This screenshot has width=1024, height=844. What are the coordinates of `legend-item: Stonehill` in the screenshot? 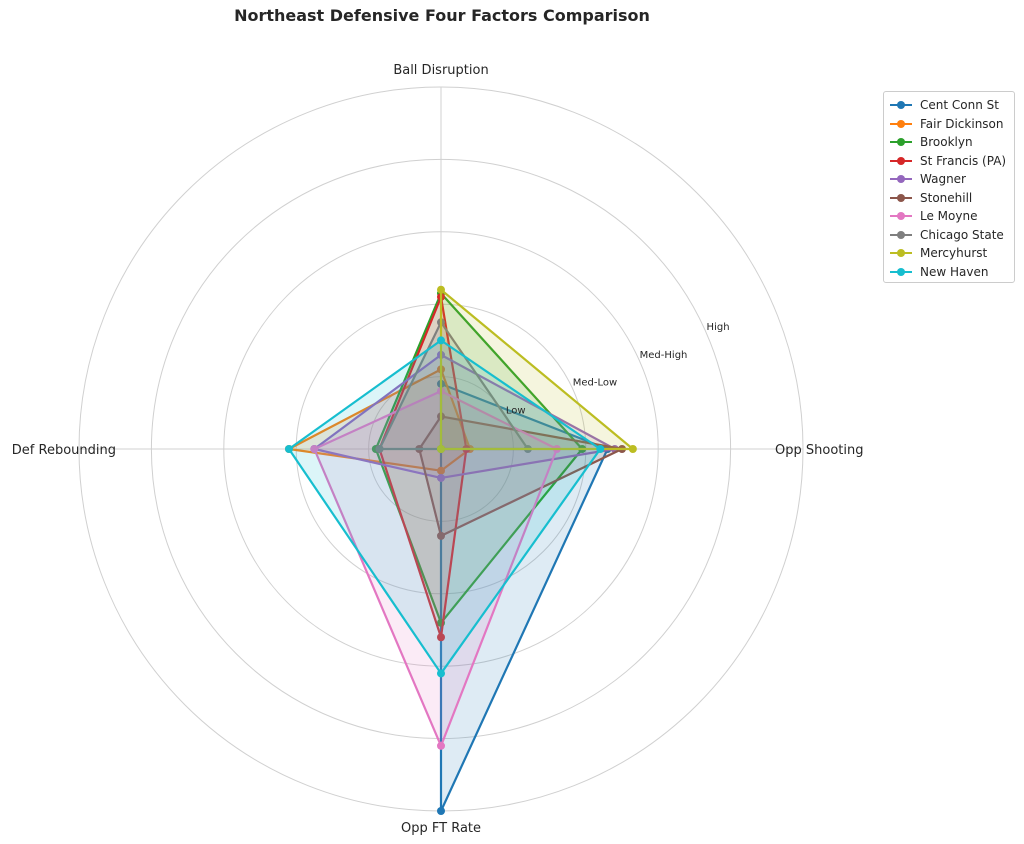 It's located at (952, 198).